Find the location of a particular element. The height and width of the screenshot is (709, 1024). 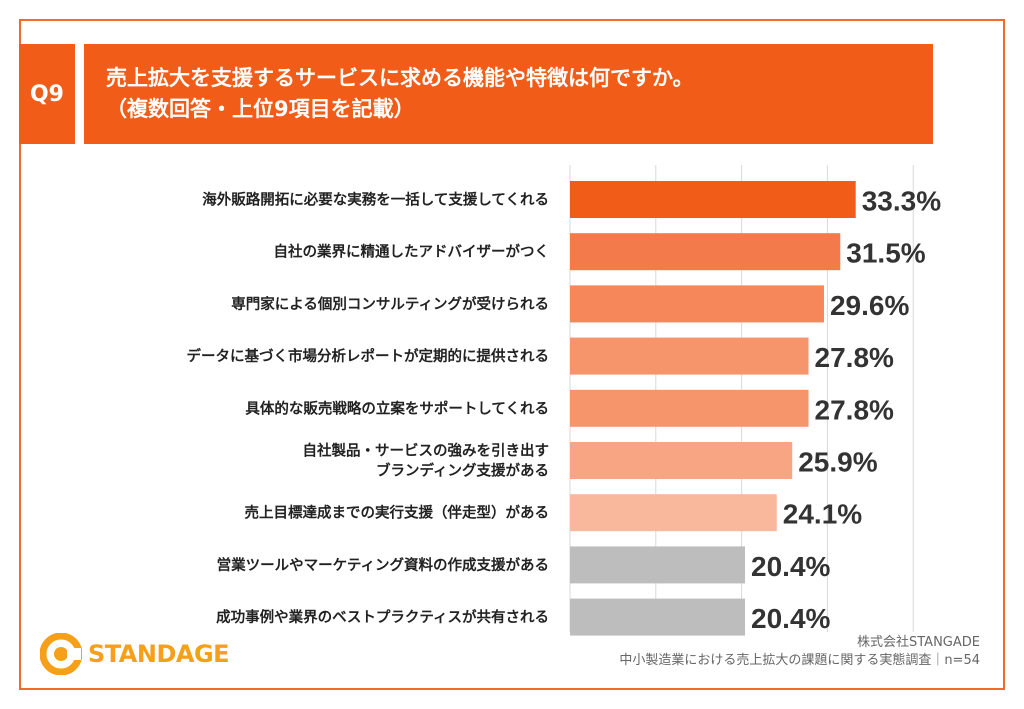

question-number: Q9 is located at coordinates (47, 94).